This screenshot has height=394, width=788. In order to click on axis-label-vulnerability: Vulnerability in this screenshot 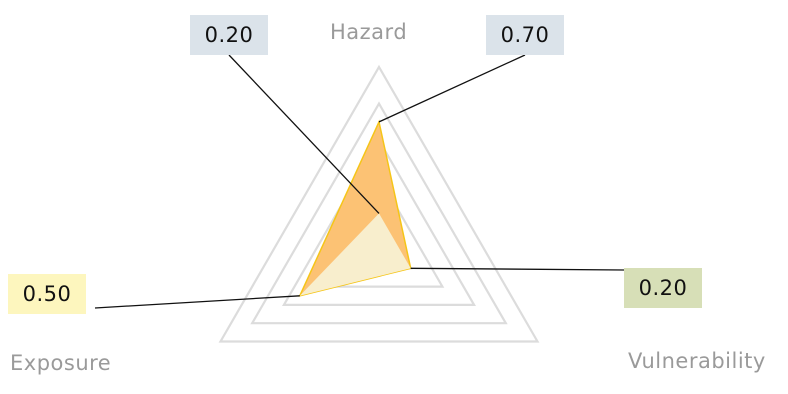, I will do `click(697, 361)`.